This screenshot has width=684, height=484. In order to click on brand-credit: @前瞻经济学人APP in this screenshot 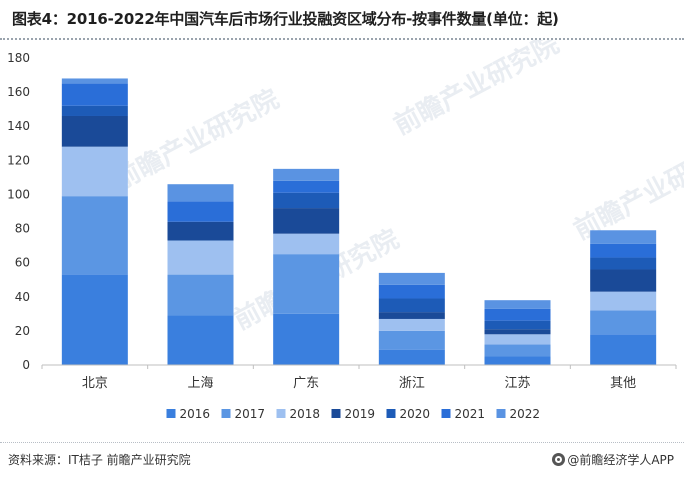, I will do `click(613, 459)`.